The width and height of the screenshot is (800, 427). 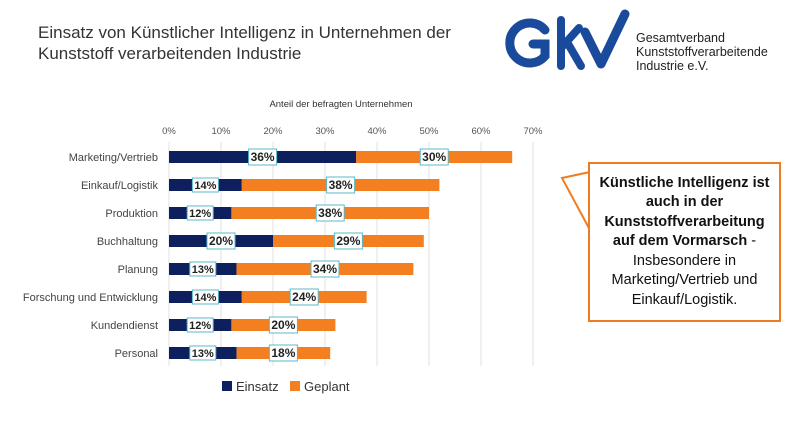 What do you see at coordinates (169, 131) in the screenshot?
I see `x-tick-label: 0%` at bounding box center [169, 131].